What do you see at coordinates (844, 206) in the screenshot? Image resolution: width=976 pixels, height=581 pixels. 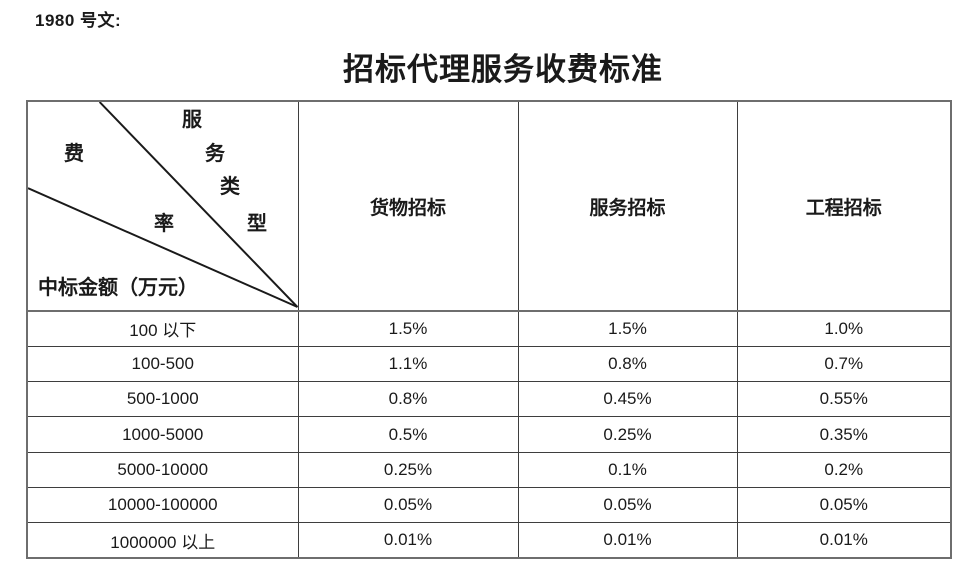 I see `column-header-engineering: 工程招标` at bounding box center [844, 206].